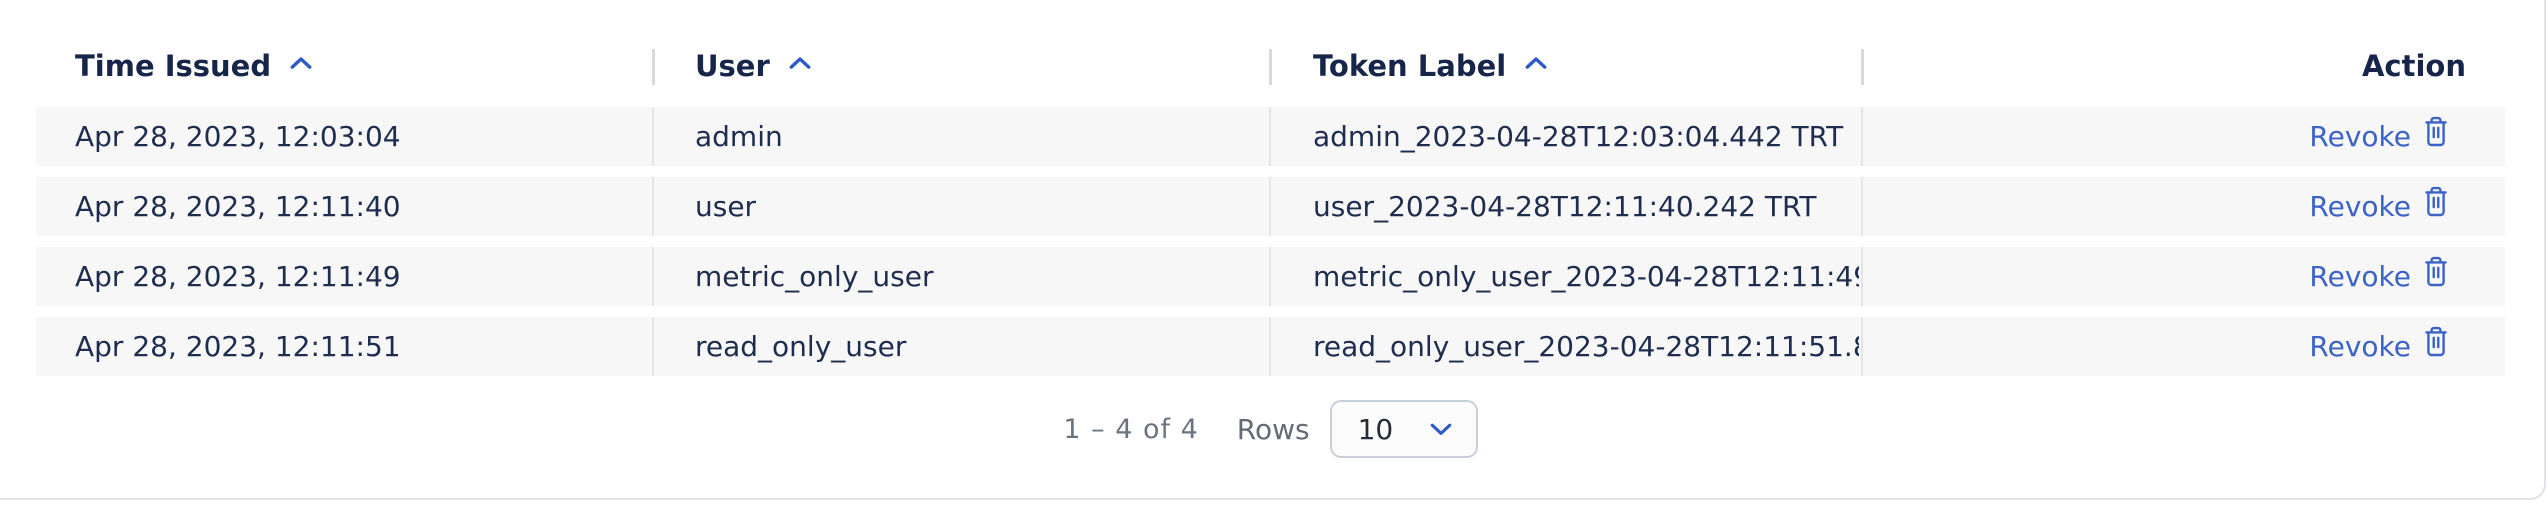 Image resolution: width=2548 pixels, height=506 pixels. I want to click on column-header-action: Action, so click(2414, 66).